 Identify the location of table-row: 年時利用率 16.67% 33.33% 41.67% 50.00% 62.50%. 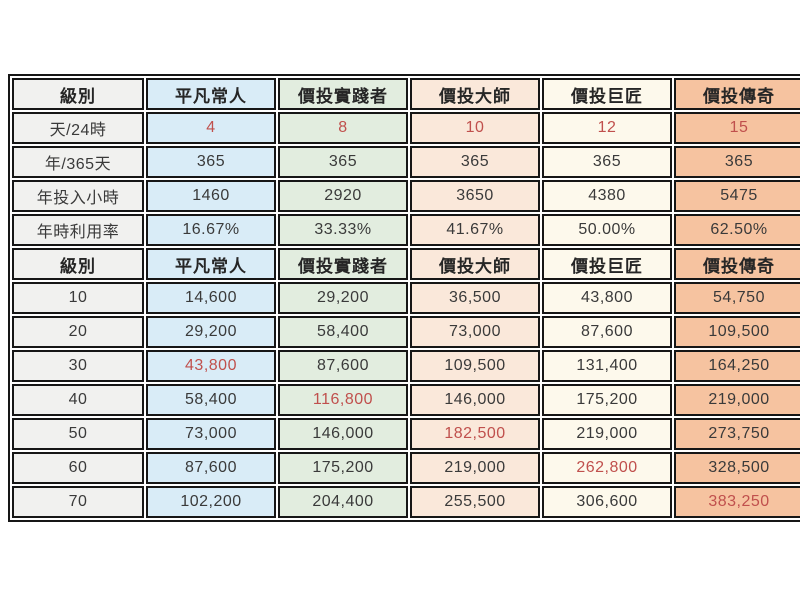
(406, 230).